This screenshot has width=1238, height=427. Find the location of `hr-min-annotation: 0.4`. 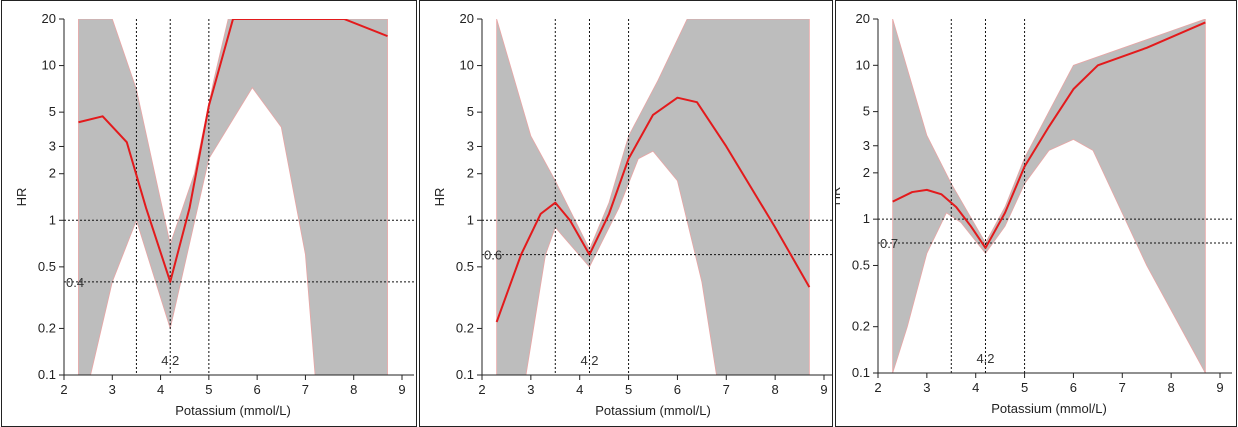

hr-min-annotation: 0.4 is located at coordinates (75, 282).